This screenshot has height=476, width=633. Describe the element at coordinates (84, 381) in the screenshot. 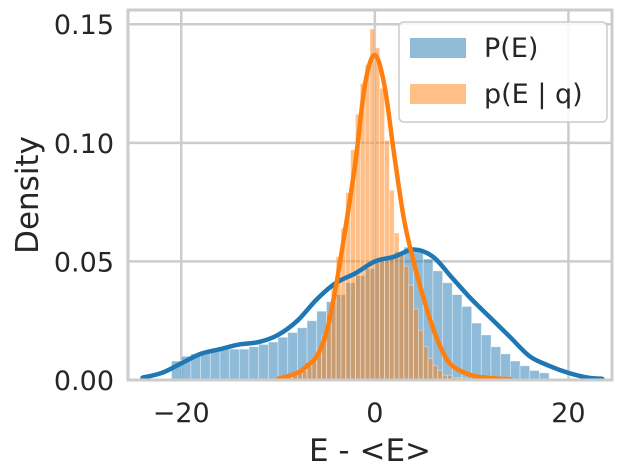

I see `y-tick-label: 0.00` at that location.